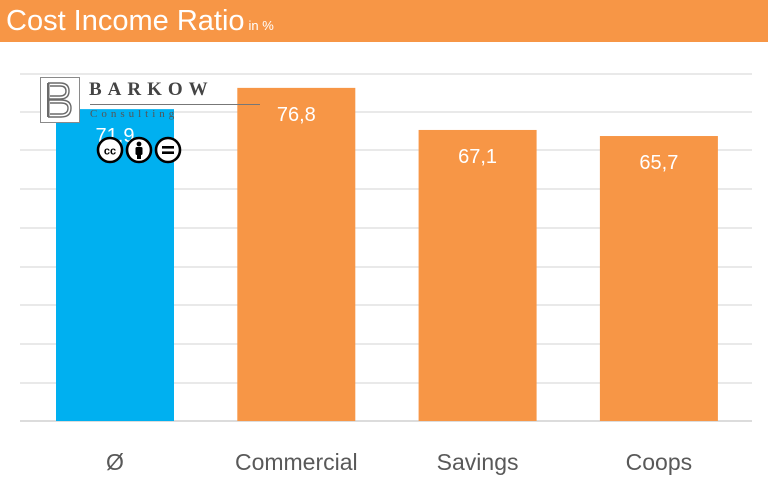 The width and height of the screenshot is (768, 502). I want to click on cc-icon: cc, so click(110, 150).